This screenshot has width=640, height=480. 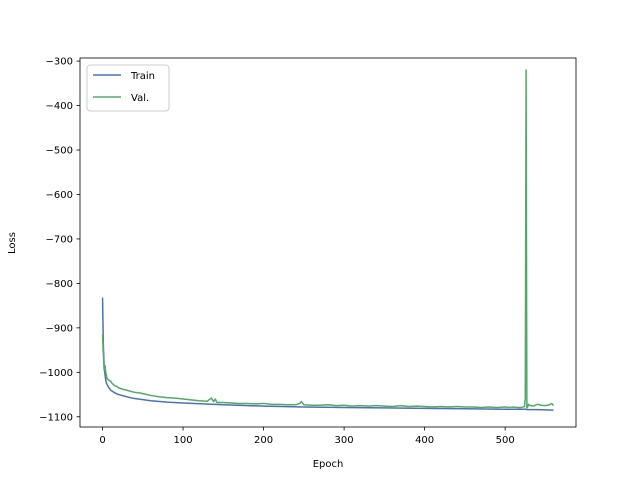 I want to click on y-axis-label: Loss, so click(x=12, y=243).